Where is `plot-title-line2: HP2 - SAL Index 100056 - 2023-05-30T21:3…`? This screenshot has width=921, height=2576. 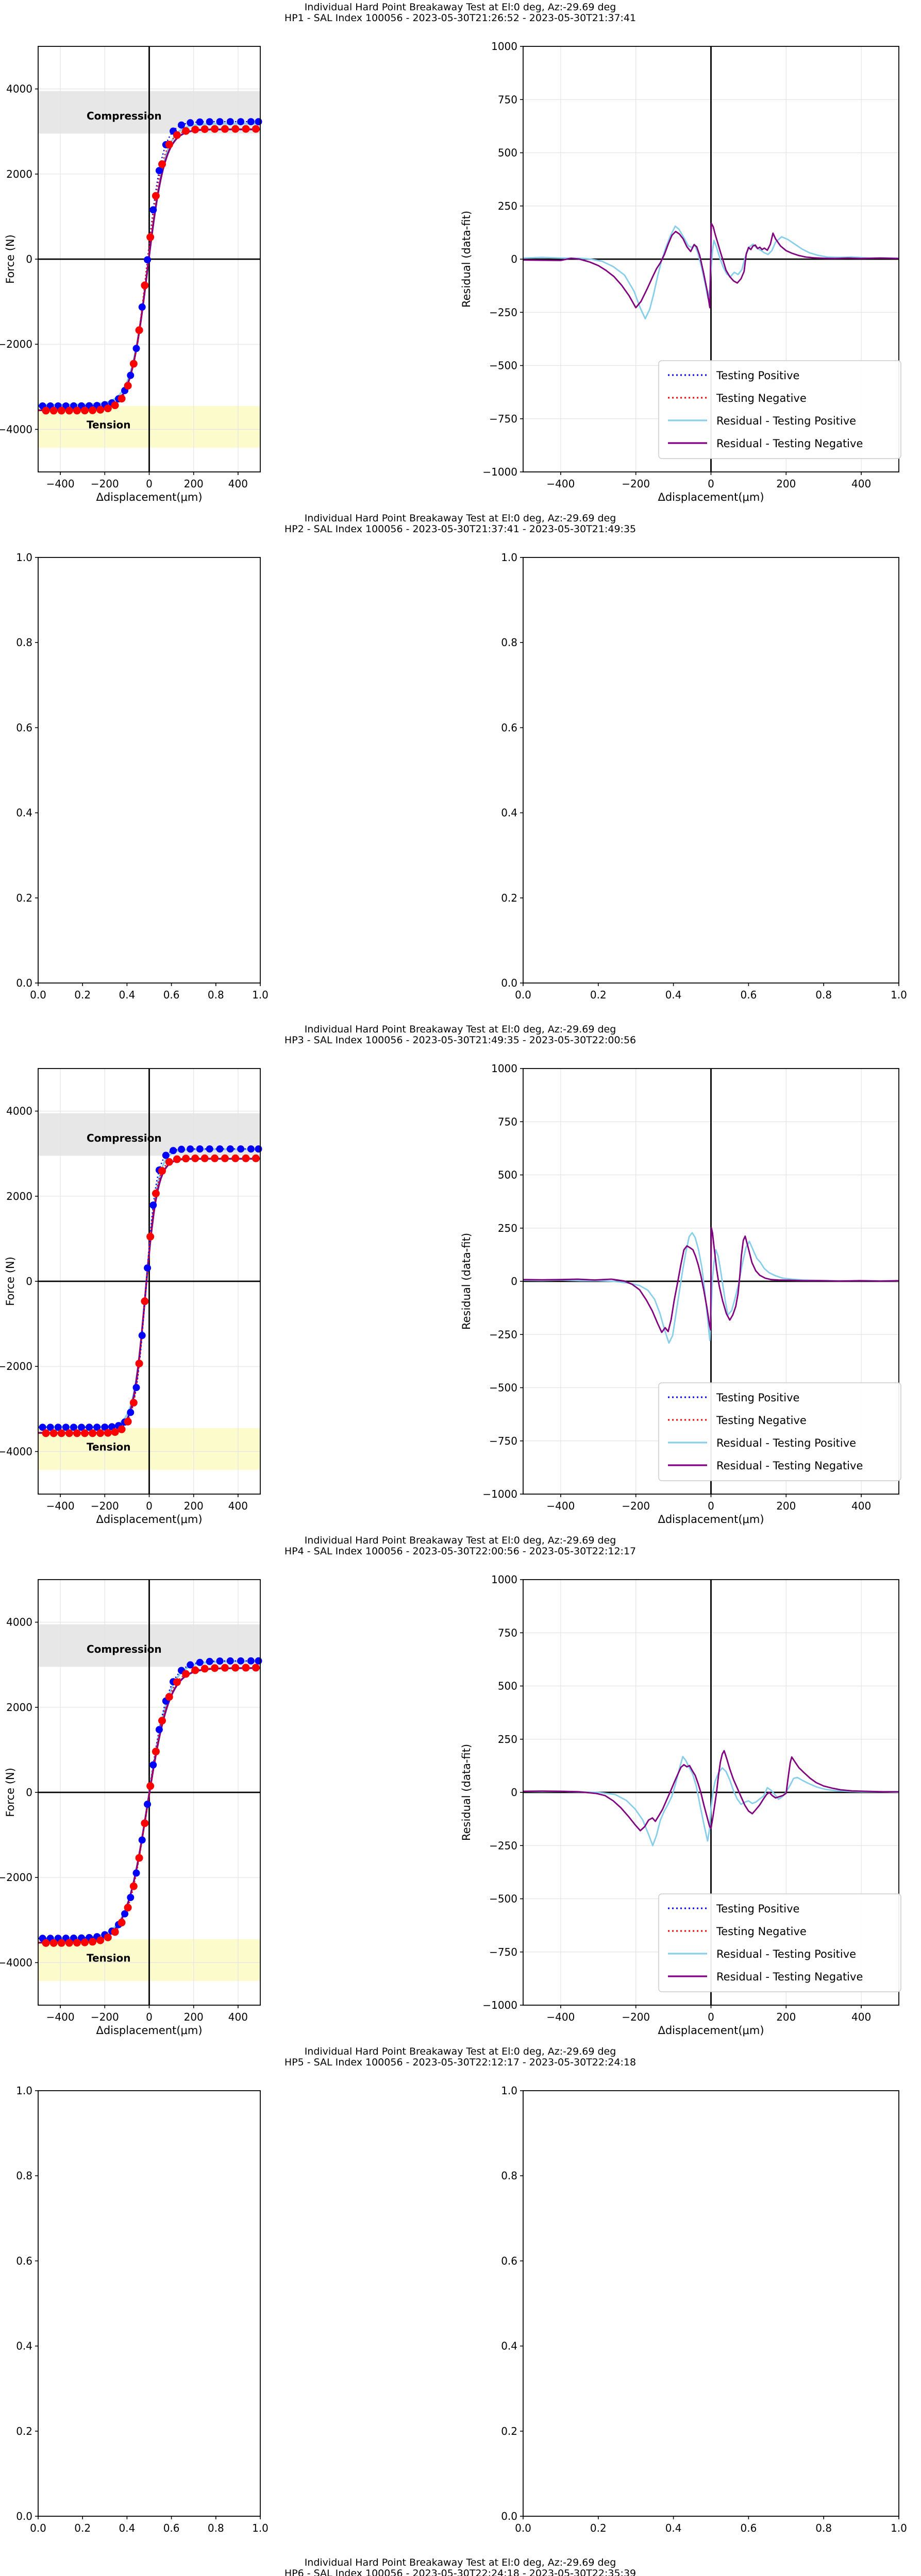 plot-title-line2: HP2 - SAL Index 100056 - 2023-05-30T21:3… is located at coordinates (460, 529).